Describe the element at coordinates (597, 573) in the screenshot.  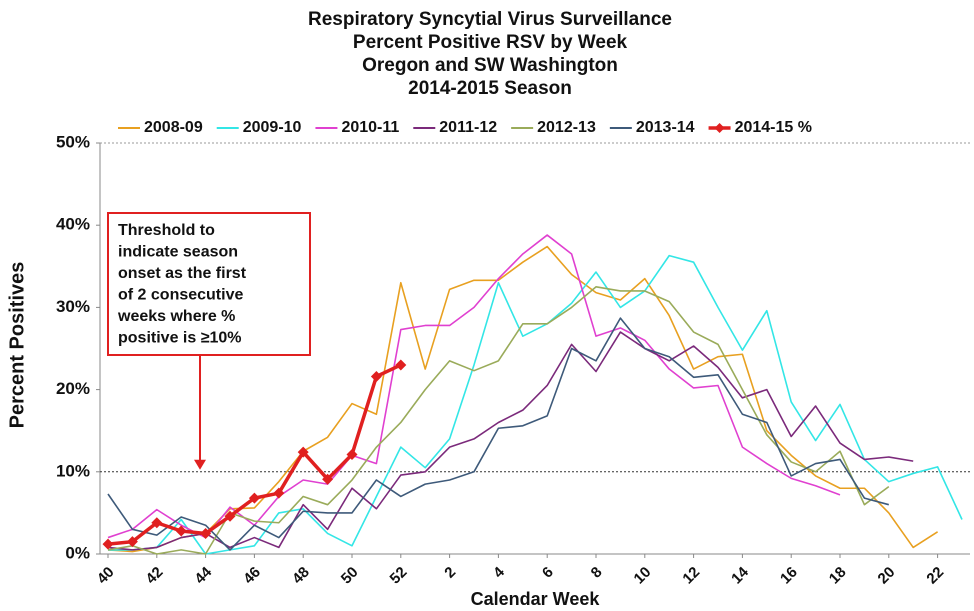
I see `x-tick-label: 8` at that location.